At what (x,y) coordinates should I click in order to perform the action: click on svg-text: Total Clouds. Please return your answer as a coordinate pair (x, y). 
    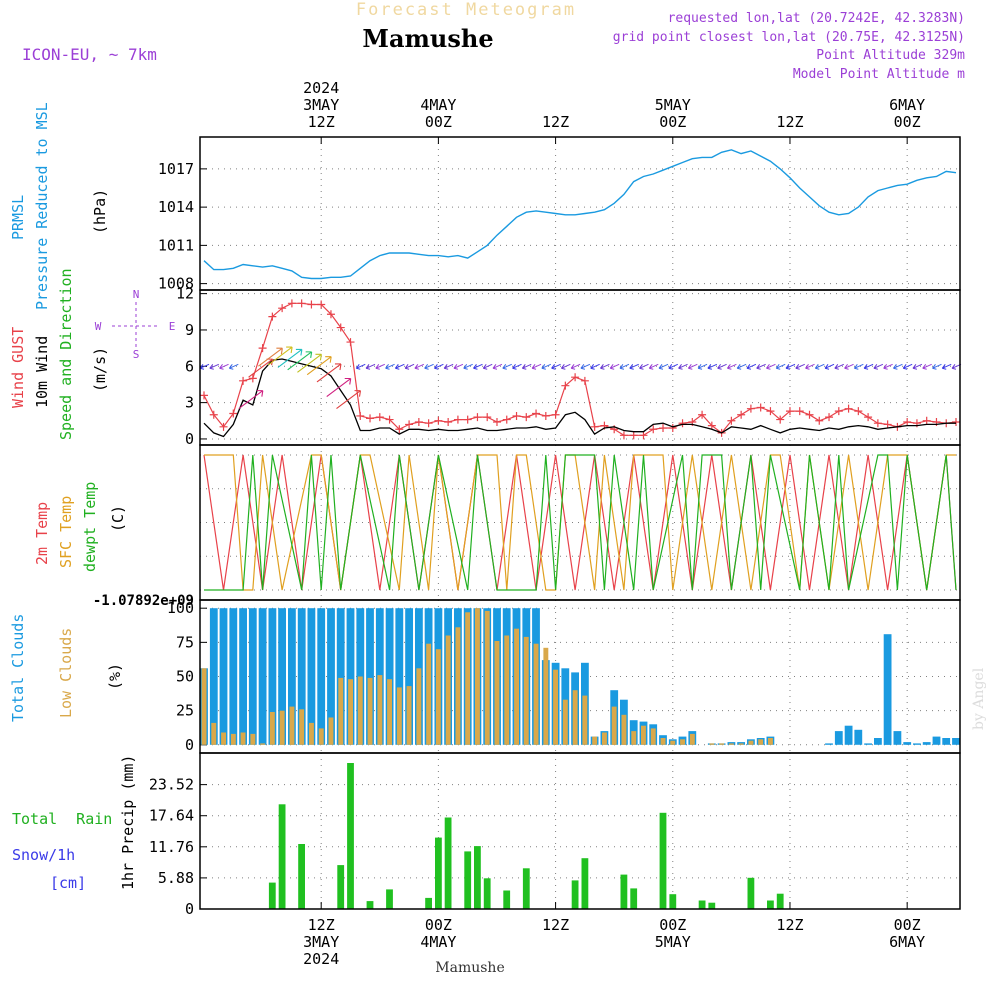
    Looking at the image, I should click on (18, 668).